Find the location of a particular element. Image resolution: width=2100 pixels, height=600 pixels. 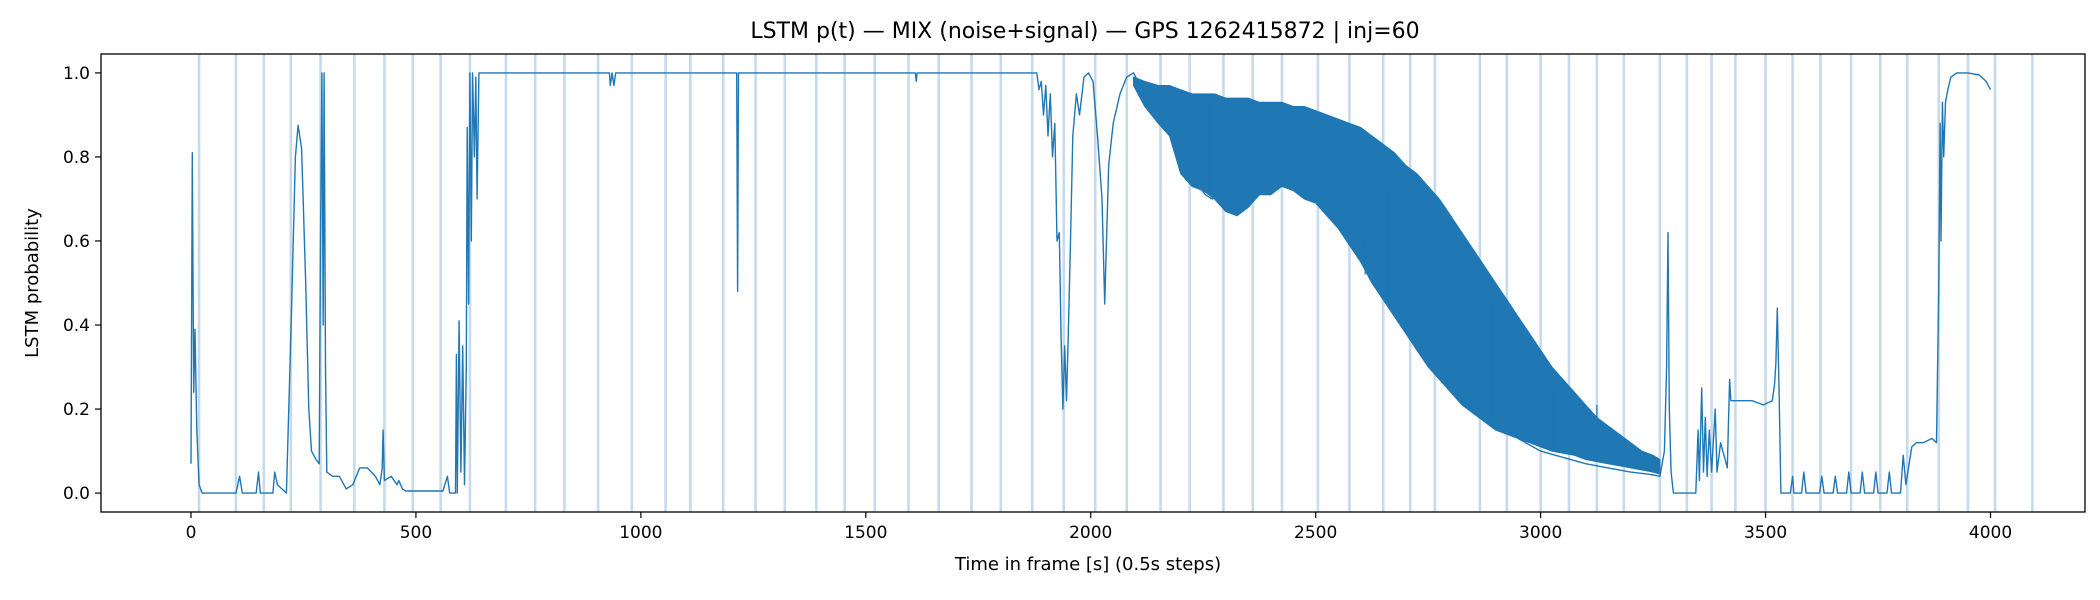

y-tick-label: 0.6 is located at coordinates (76, 242).